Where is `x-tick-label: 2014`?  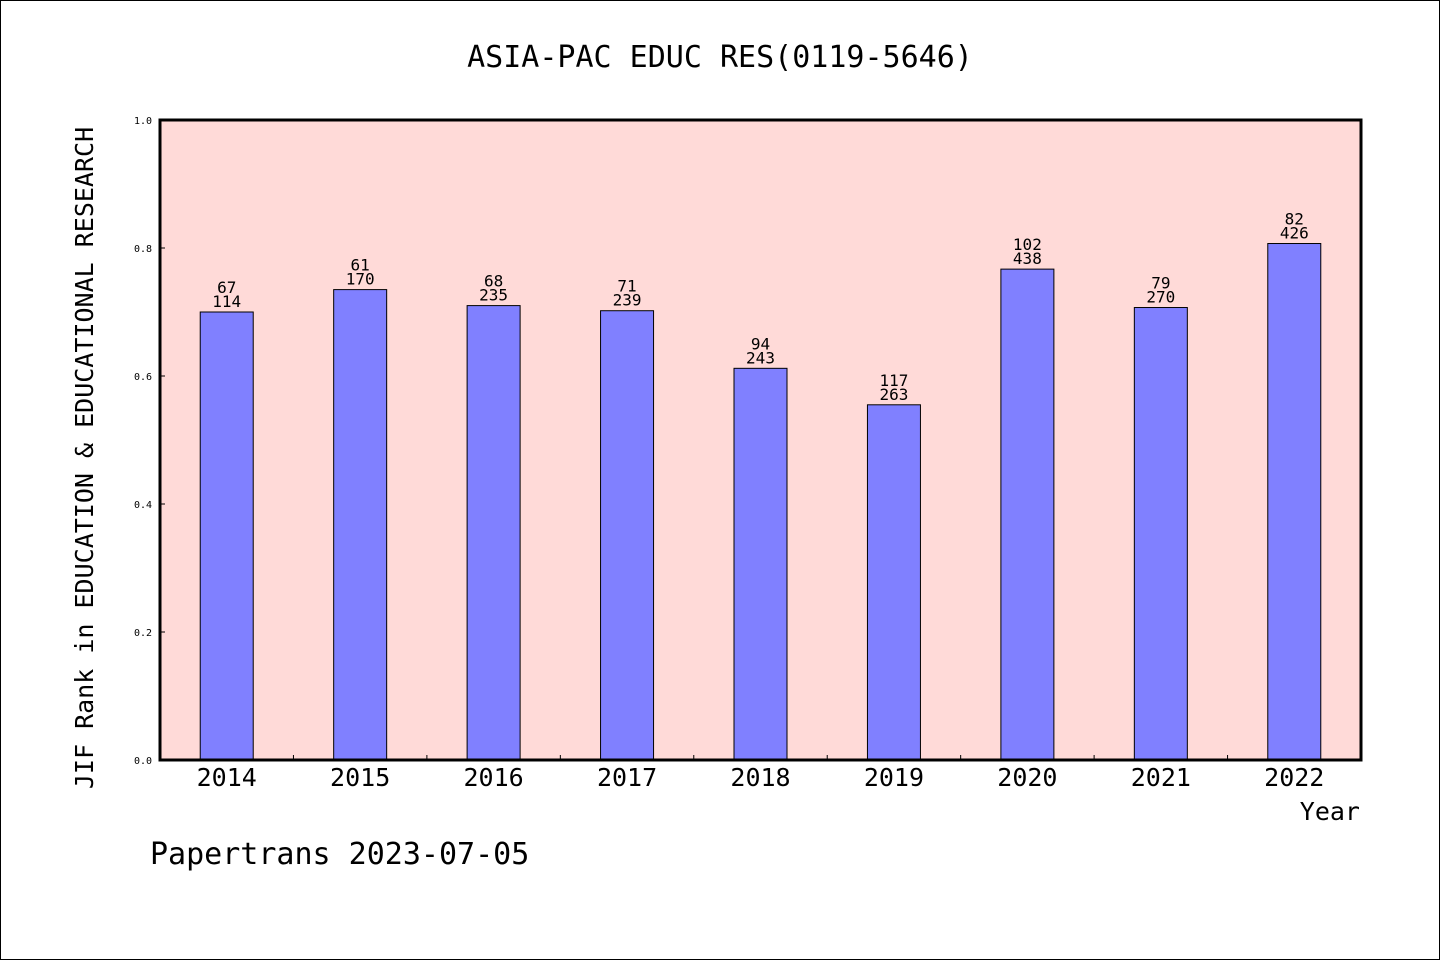 x-tick-label: 2014 is located at coordinates (227, 777).